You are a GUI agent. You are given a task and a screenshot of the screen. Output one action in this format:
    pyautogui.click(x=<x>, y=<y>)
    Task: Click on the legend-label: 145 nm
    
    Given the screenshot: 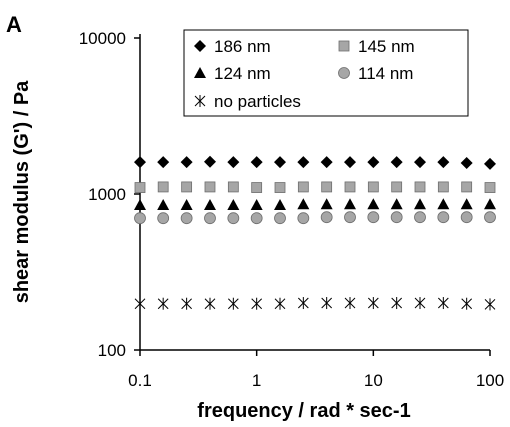 What is the action you would take?
    pyautogui.click(x=386, y=46)
    